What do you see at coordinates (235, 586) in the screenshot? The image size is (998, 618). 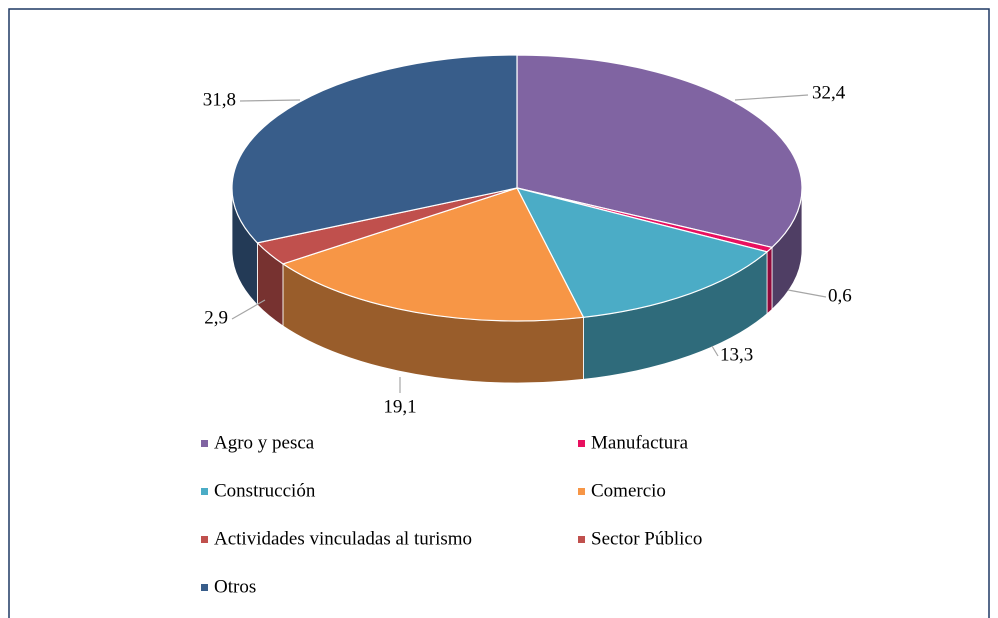 I see `legend-label: Otros` at bounding box center [235, 586].